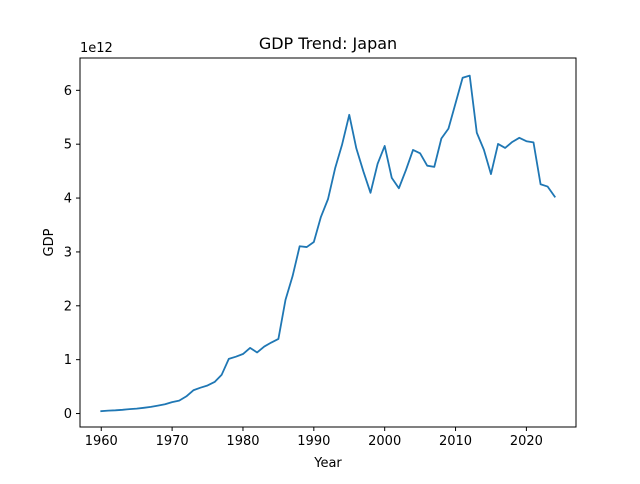  Describe the element at coordinates (242, 441) in the screenshot. I see `x-tick-label: 1980` at that location.